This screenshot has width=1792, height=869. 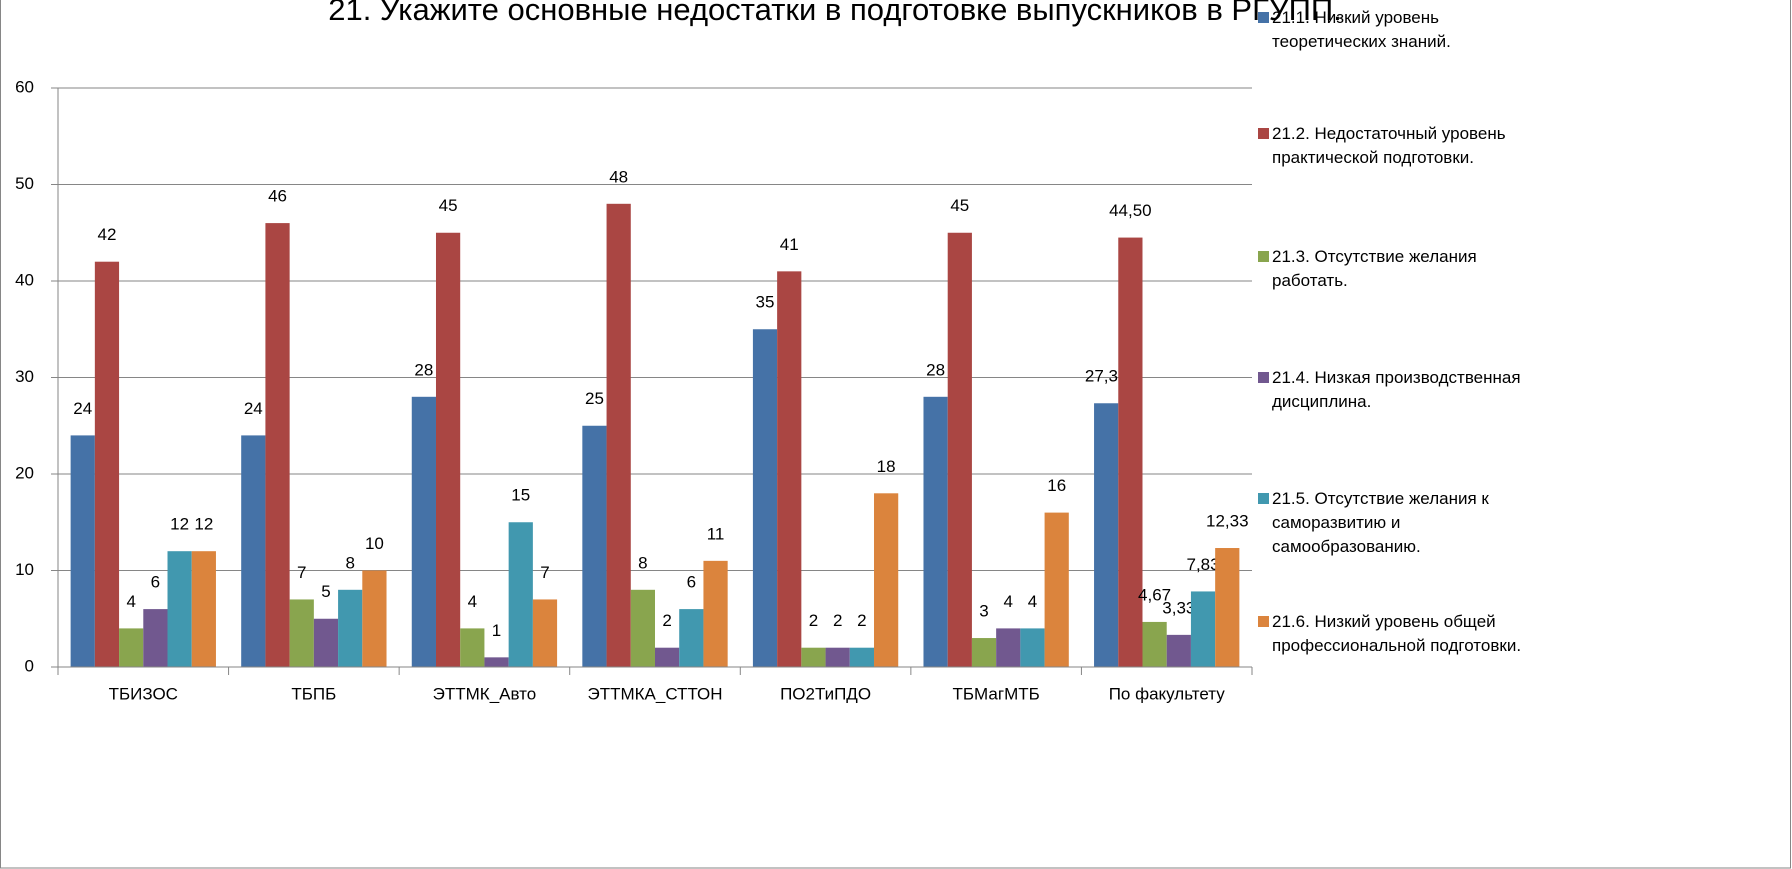 I want to click on data-label: 35, so click(x=765, y=302).